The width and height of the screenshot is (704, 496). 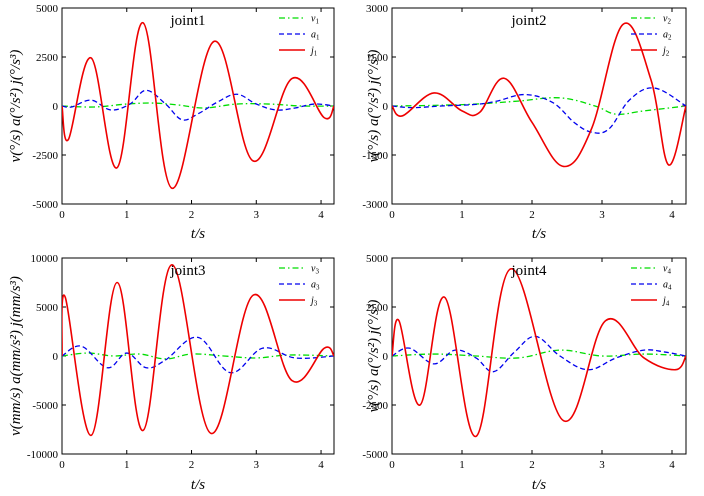 What do you see at coordinates (377, 58) in the screenshot?
I see `y-tick-label: 1500` at bounding box center [377, 58].